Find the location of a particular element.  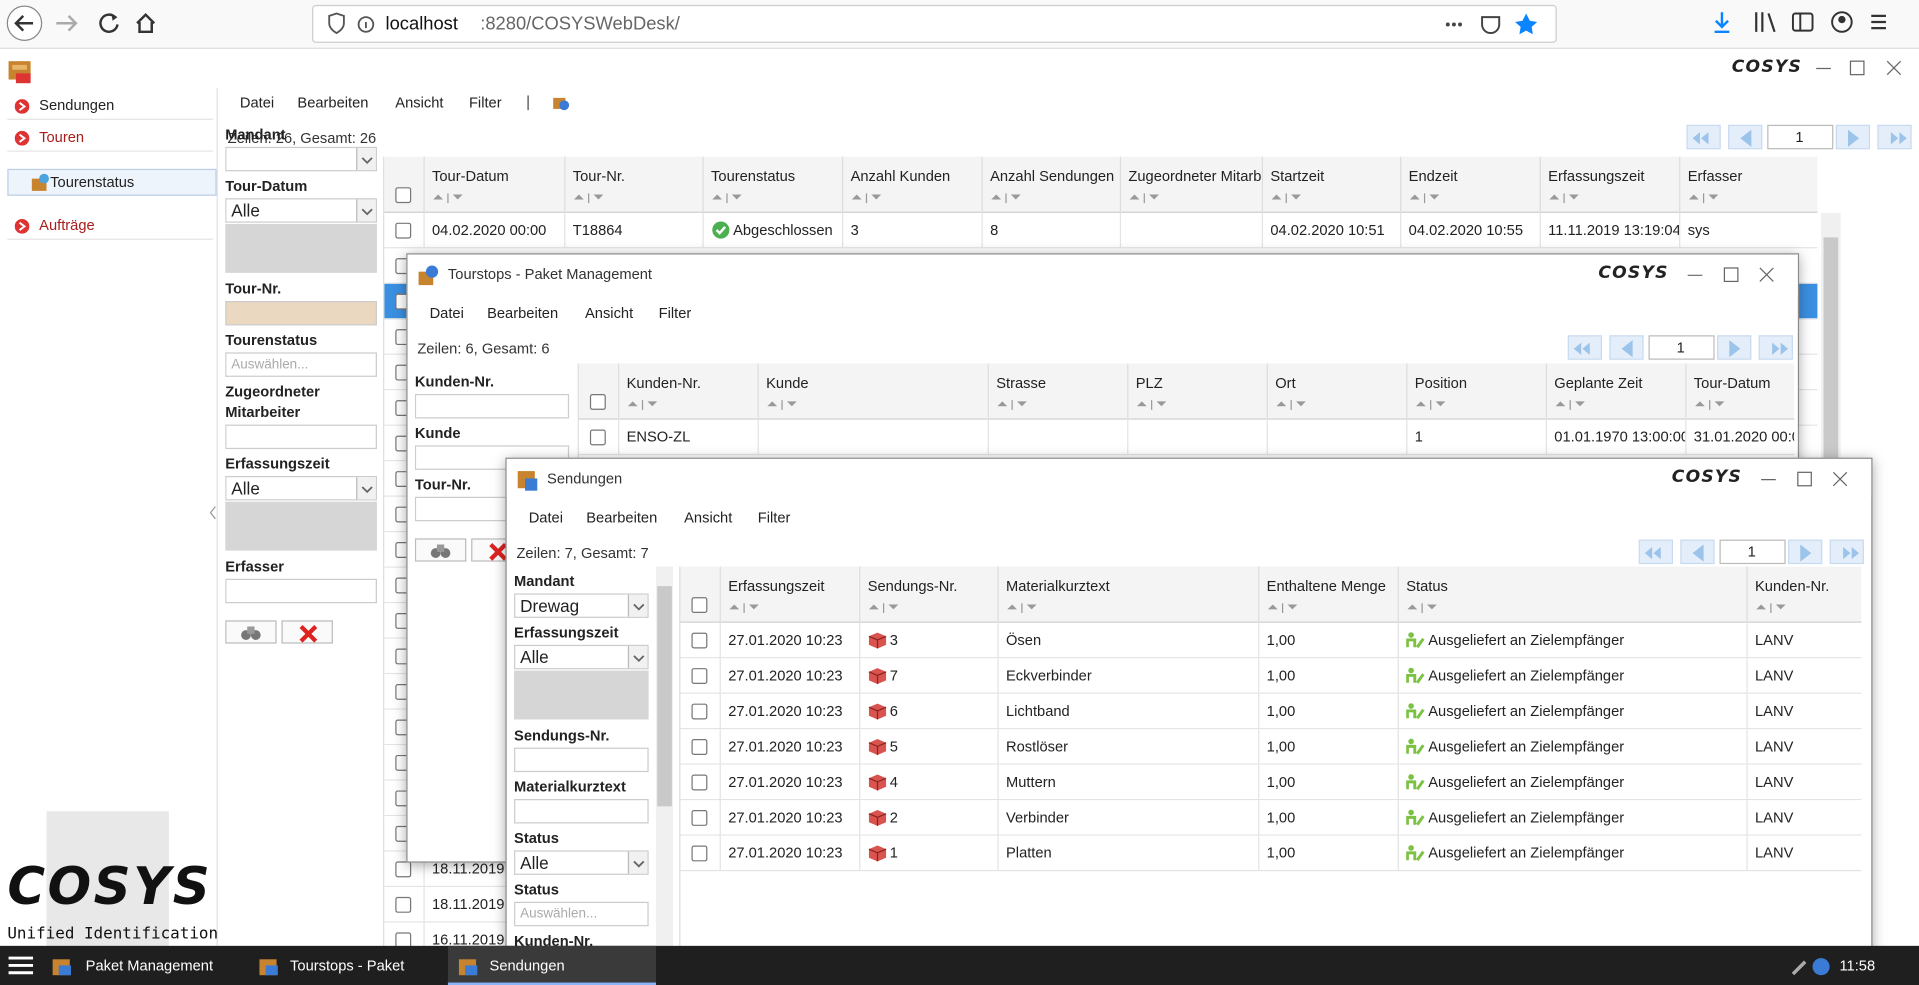

header-cell: Zugeordneter Mitarbeiter is located at coordinates (1190, 184).